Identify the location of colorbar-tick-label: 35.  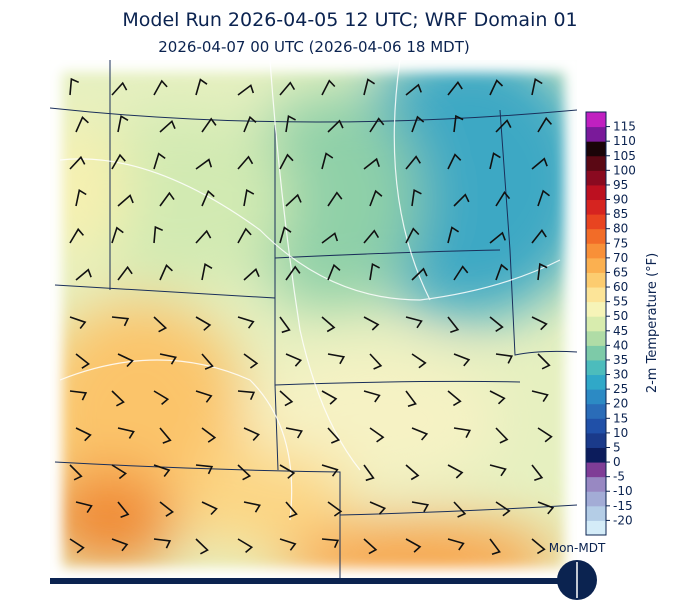
(620, 360).